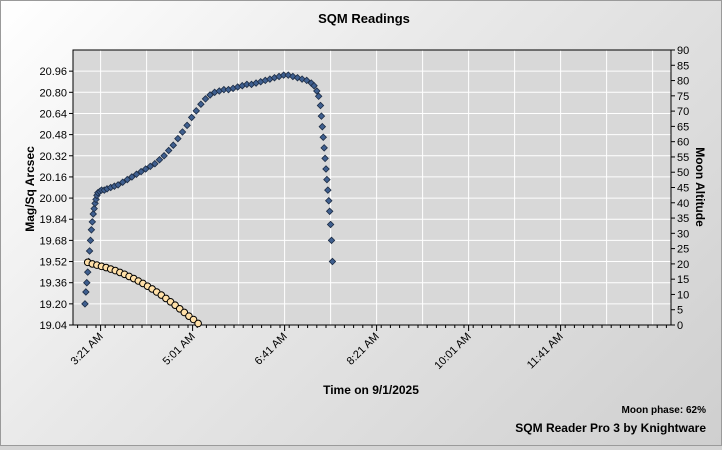 The height and width of the screenshot is (450, 722). I want to click on y-right-tick-label: 70, so click(683, 112).